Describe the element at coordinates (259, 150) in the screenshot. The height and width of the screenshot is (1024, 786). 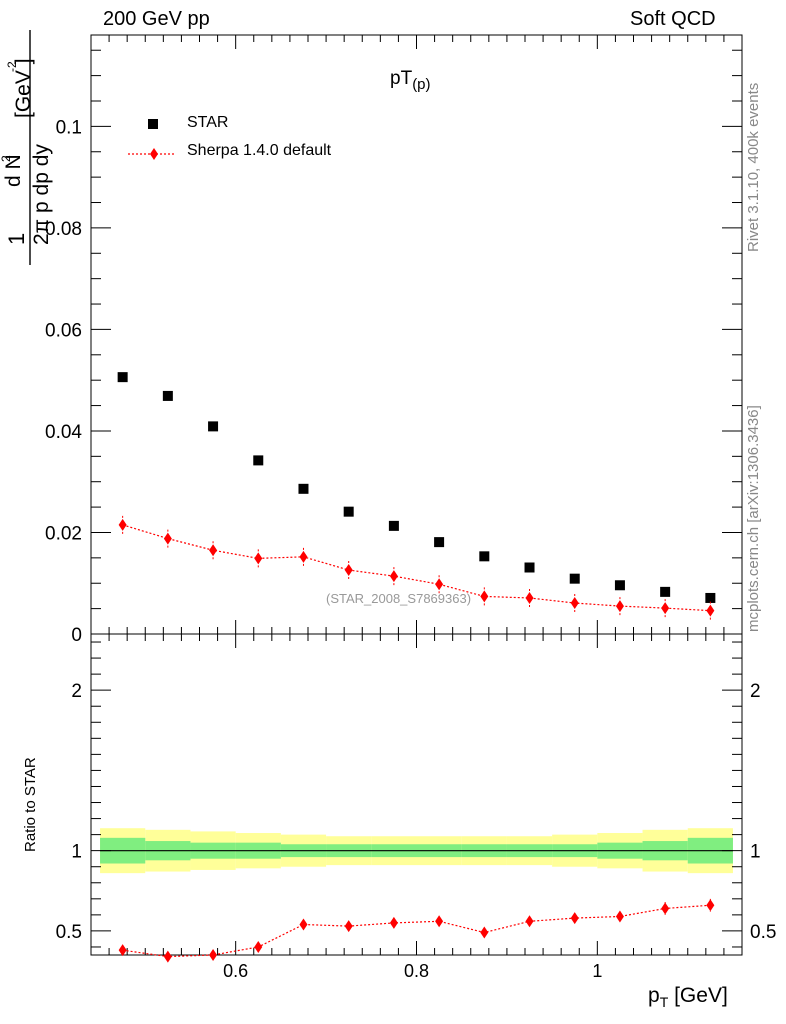
I see `legend-label-sherpa: Sherpa 1.4.0 default` at that location.